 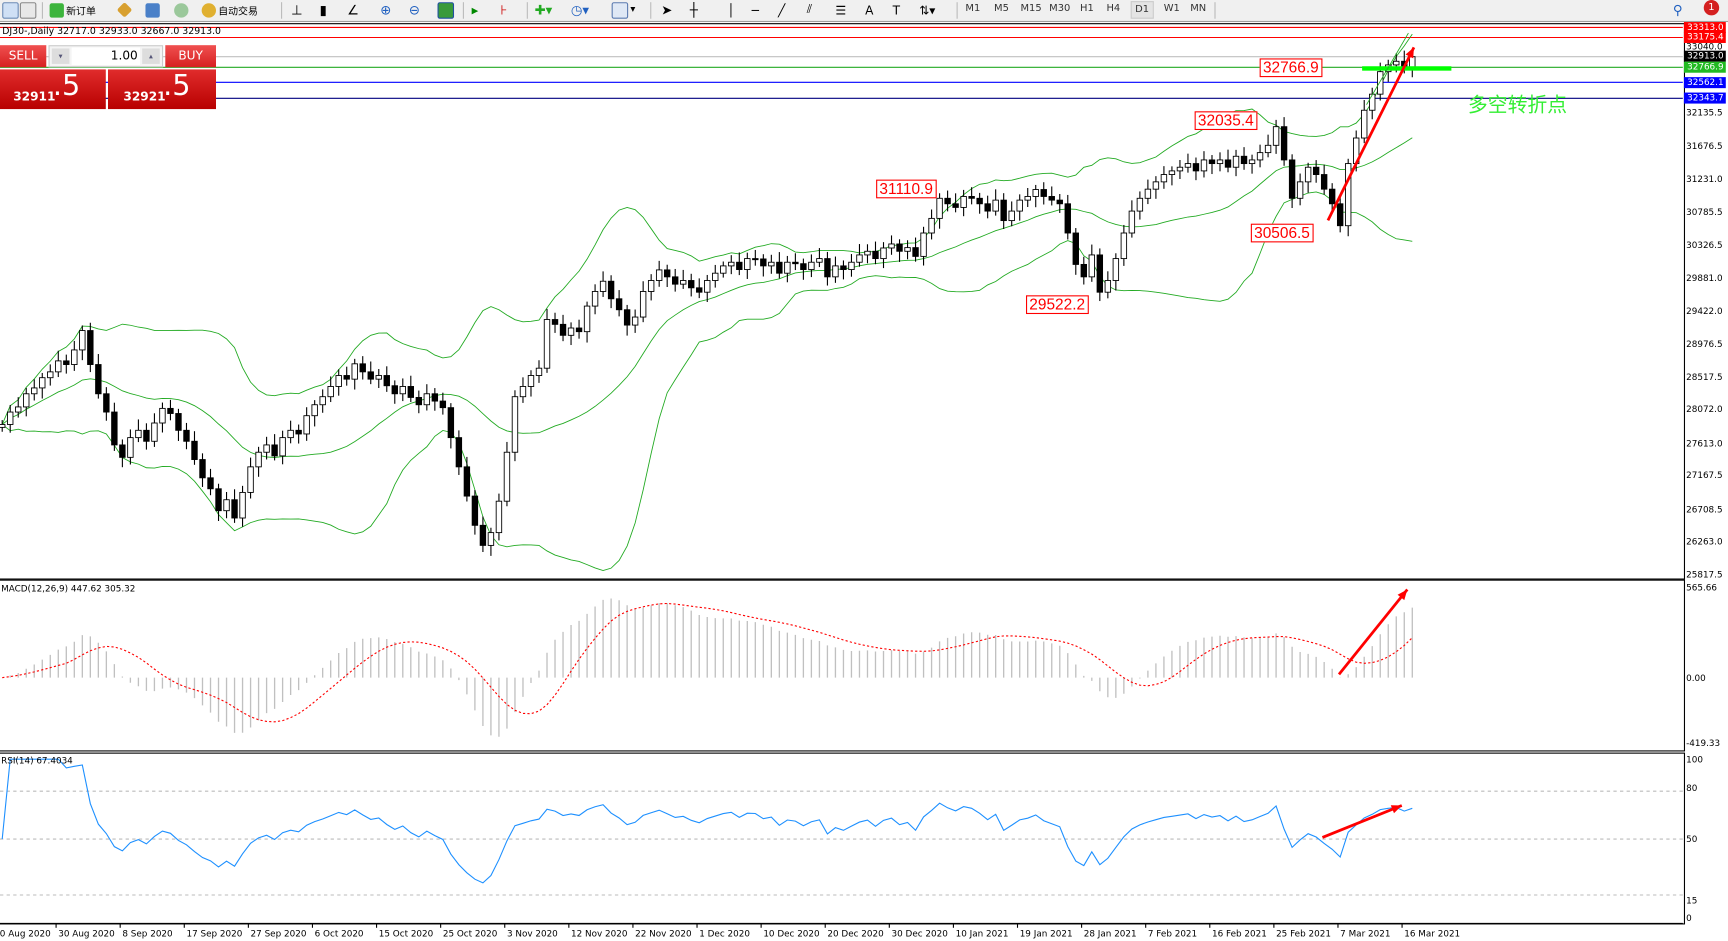 What do you see at coordinates (1677, 10) in the screenshot?
I see `search-icon: ⚲` at bounding box center [1677, 10].